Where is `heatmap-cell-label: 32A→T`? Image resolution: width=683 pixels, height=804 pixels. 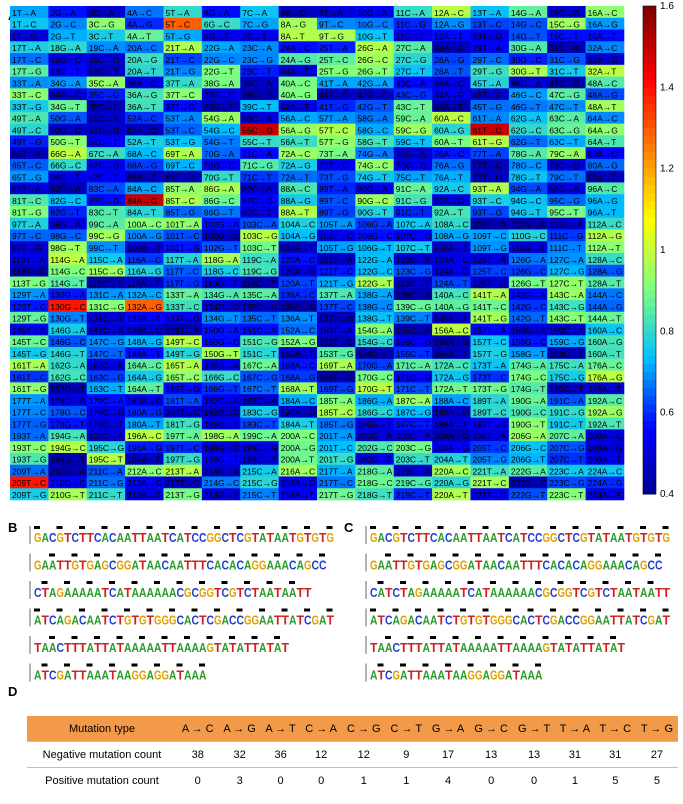
heatmap-cell-label: 32A→T is located at coordinates (602, 72).